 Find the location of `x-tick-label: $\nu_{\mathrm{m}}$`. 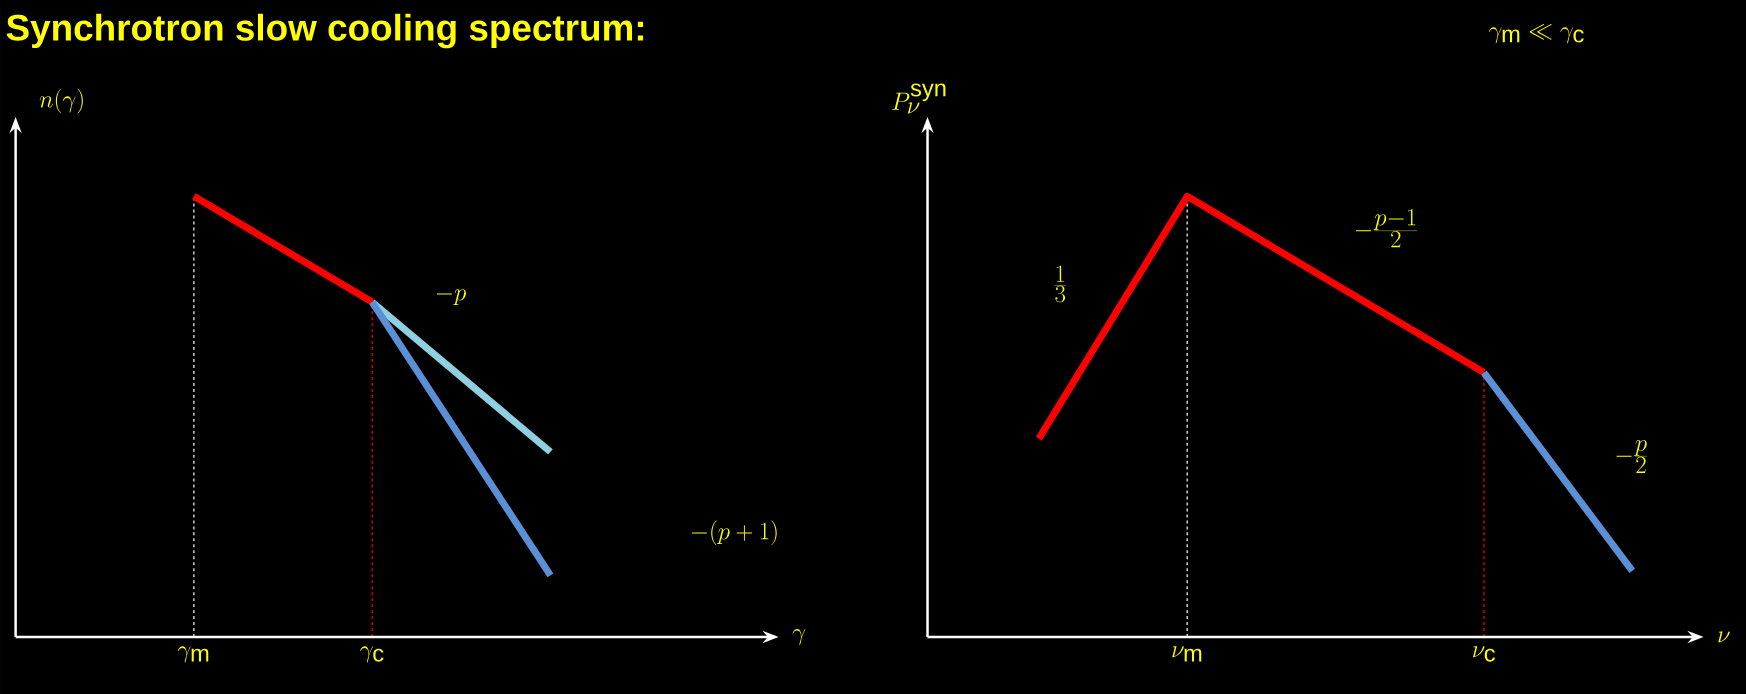

x-tick-label: $\nu_{\mathrm{m}}$ is located at coordinates (1187, 654).